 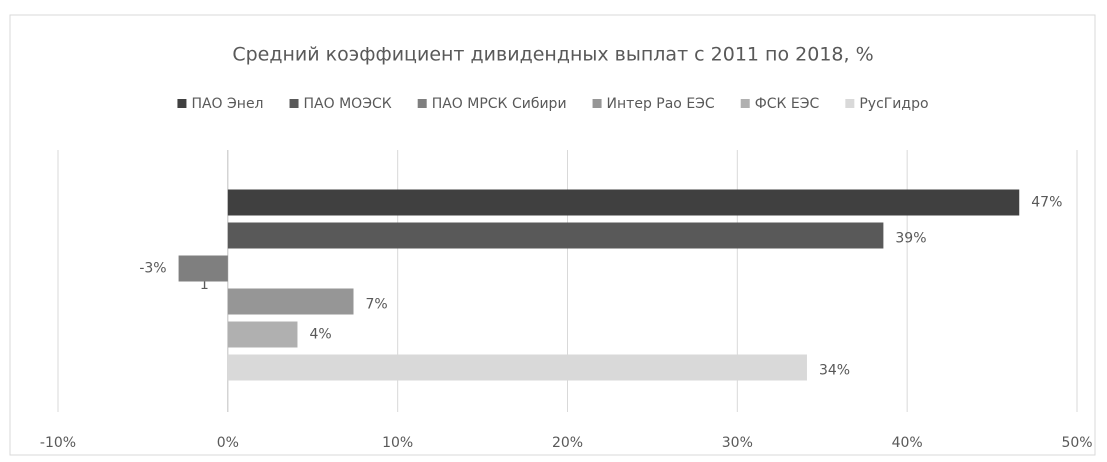 What do you see at coordinates (893, 104) in the screenshot?
I see `legend-label: РусГидро` at bounding box center [893, 104].